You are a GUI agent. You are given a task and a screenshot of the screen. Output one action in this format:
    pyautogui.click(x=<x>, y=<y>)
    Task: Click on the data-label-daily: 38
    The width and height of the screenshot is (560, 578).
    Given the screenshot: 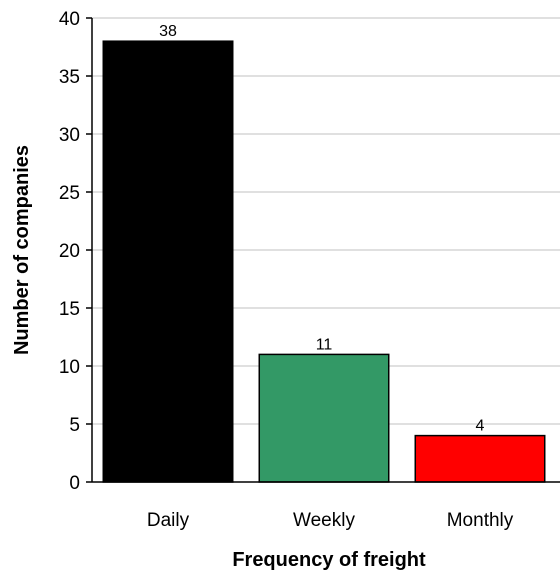 What is the action you would take?
    pyautogui.click(x=168, y=31)
    